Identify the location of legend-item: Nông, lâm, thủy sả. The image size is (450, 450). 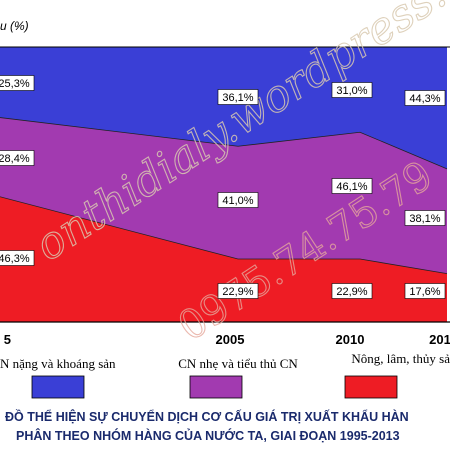
(397, 375).